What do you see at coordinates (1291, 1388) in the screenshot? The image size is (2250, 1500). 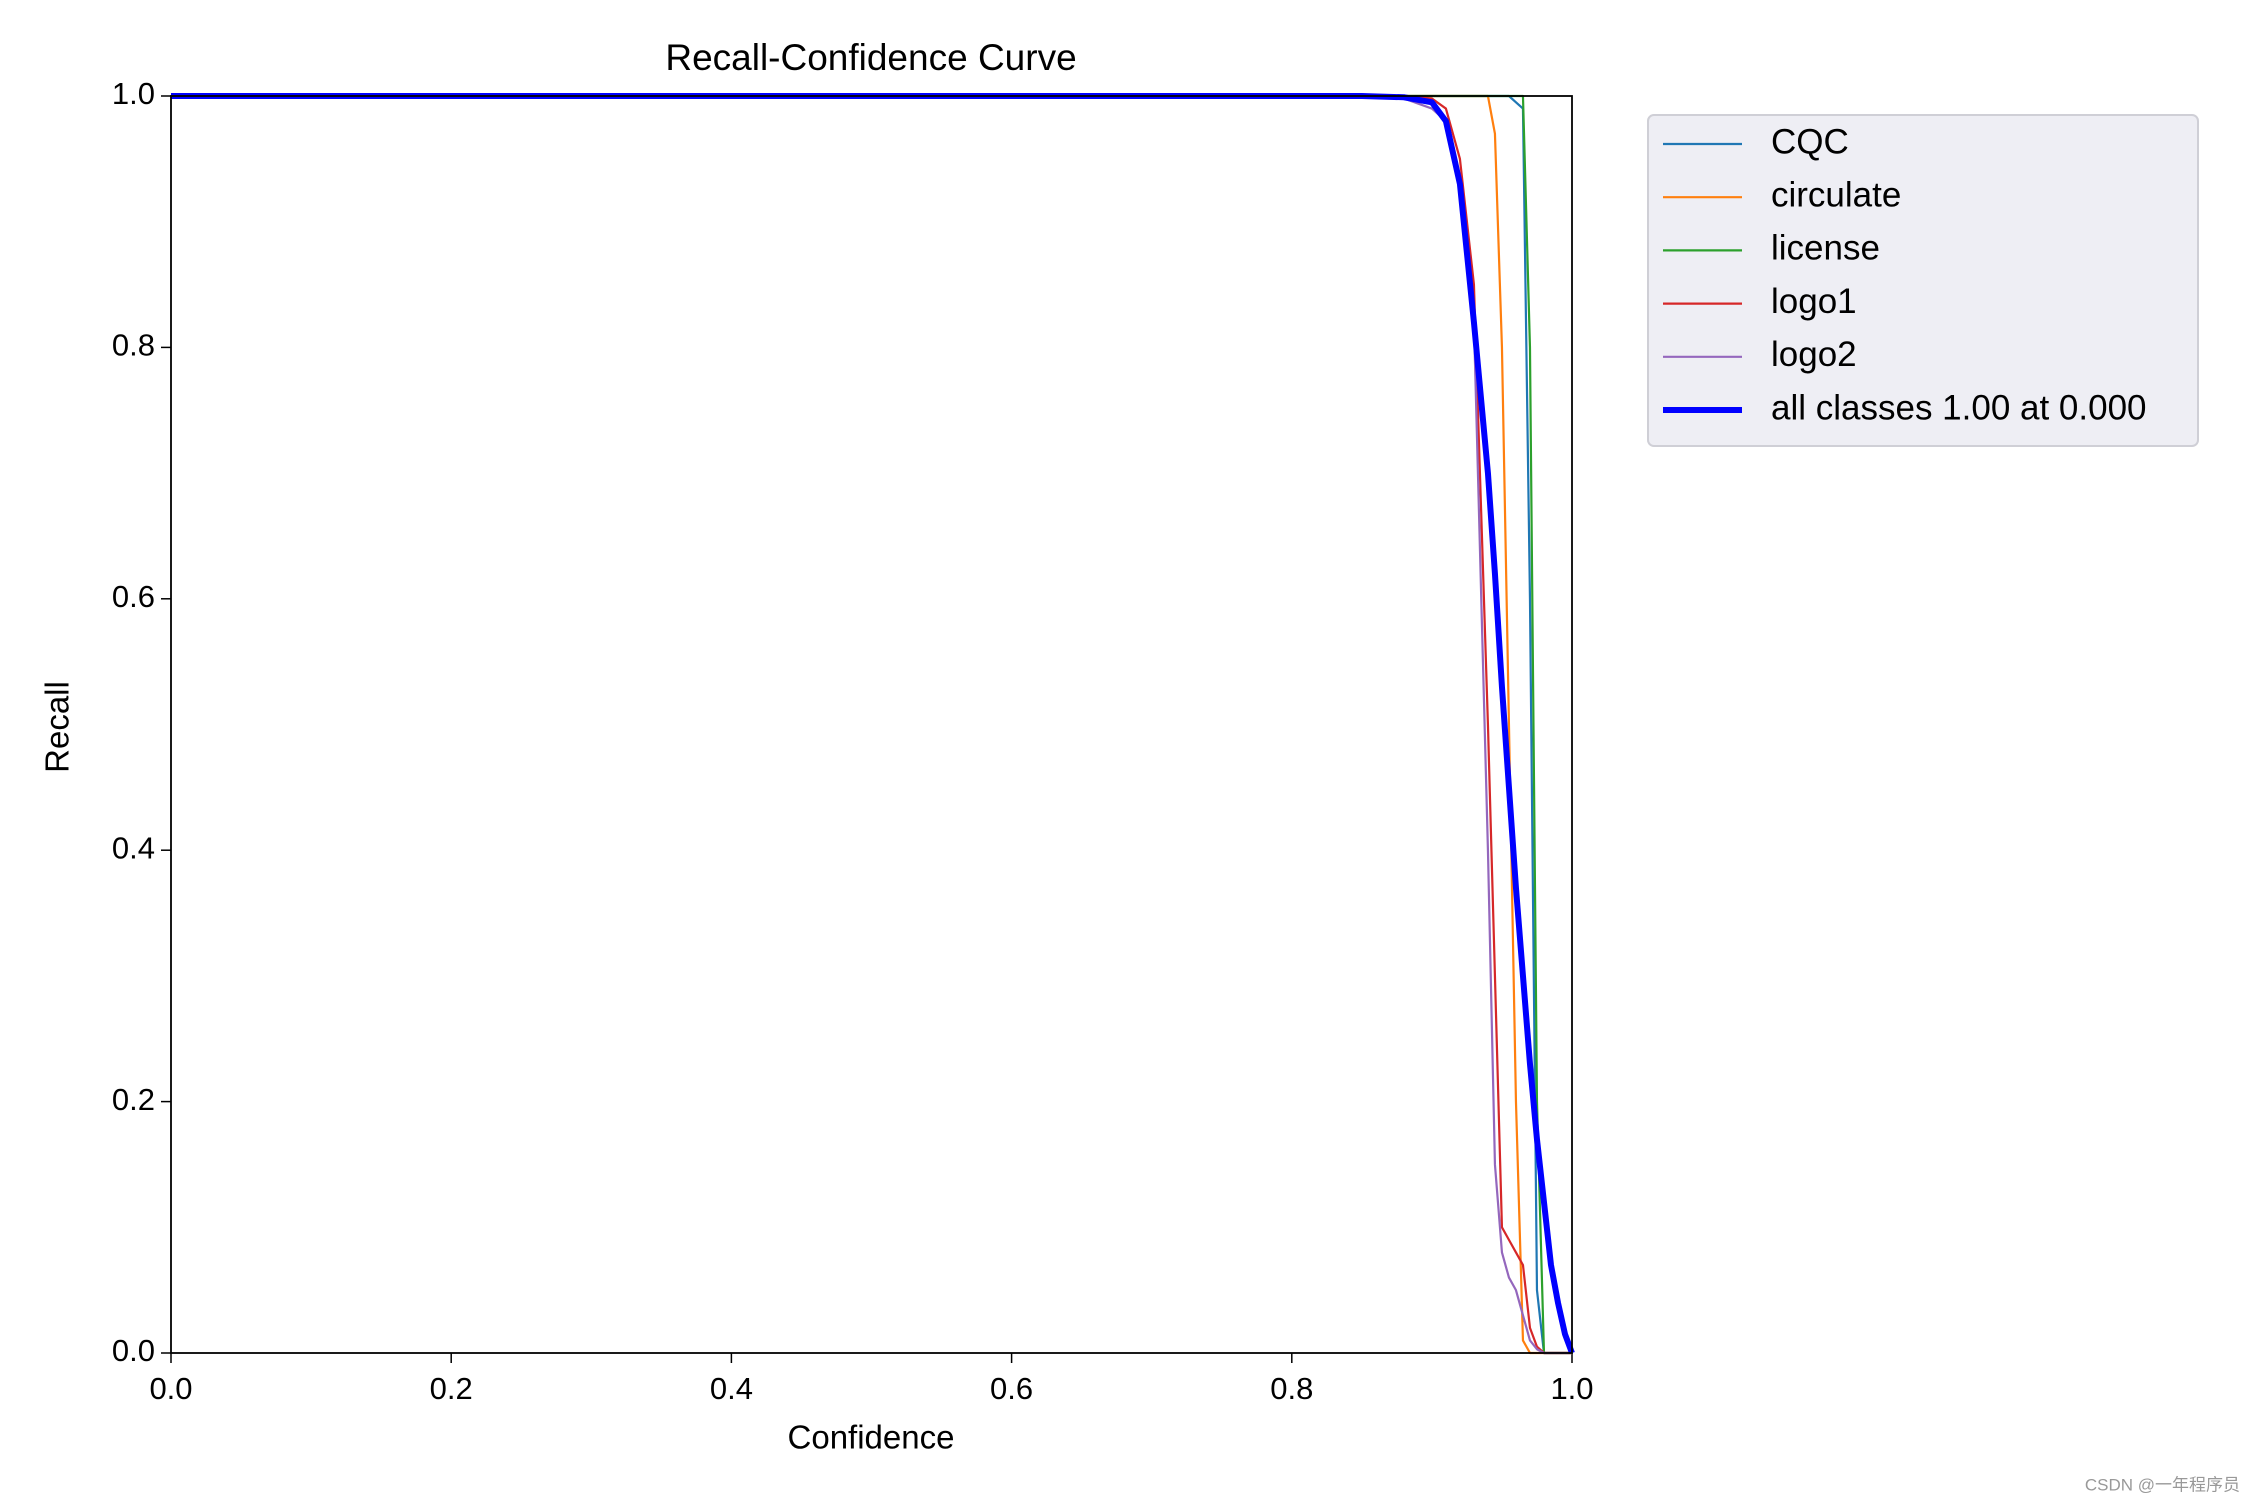 I see `x-tick-label: 0.8` at bounding box center [1291, 1388].